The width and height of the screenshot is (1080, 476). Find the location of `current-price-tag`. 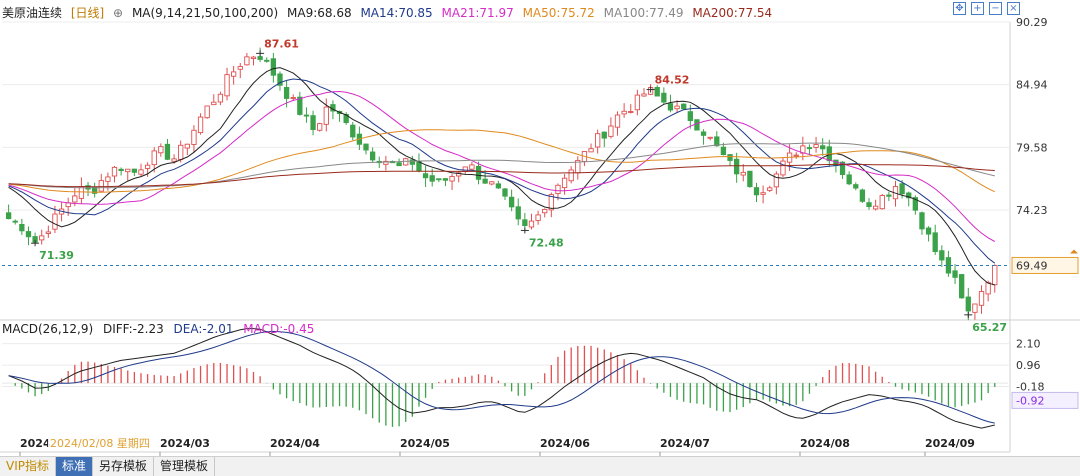

current-price-tag is located at coordinates (1045, 265).